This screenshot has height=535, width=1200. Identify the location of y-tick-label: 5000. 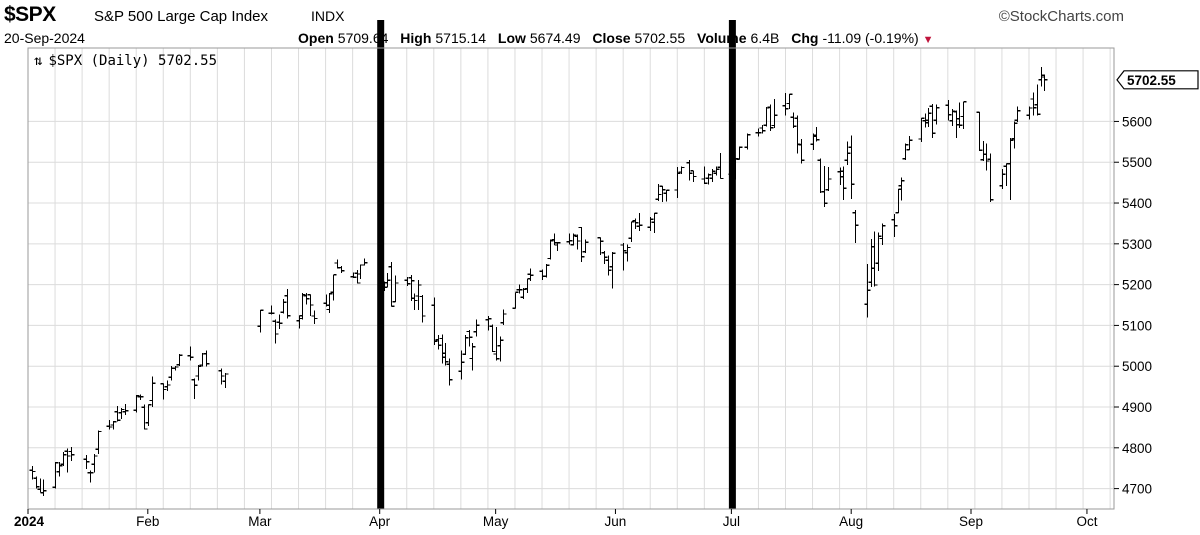
(1137, 366).